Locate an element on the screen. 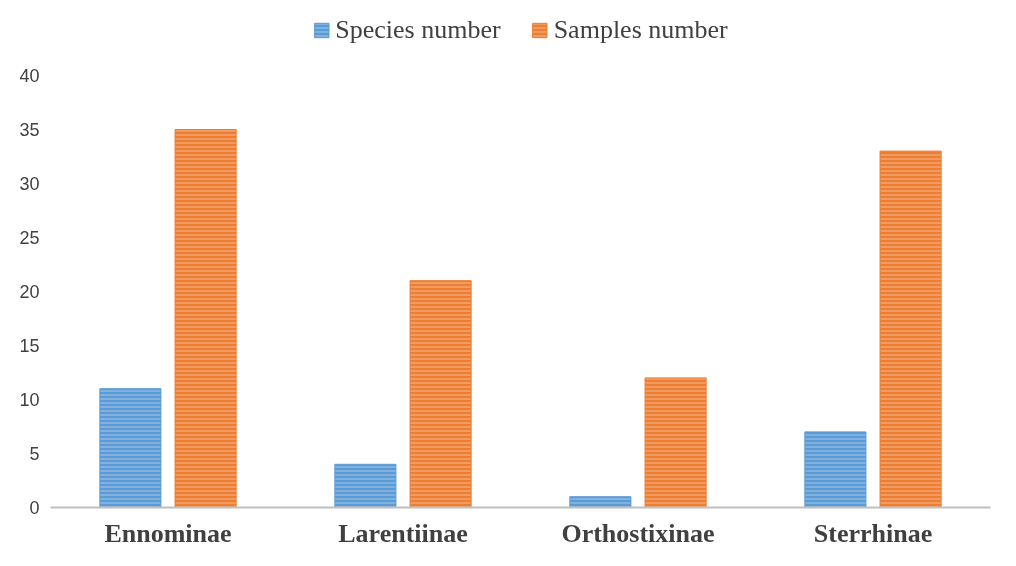 Image resolution: width=1016 pixels, height=566 pixels. y-tick-label: 15 is located at coordinates (29, 346).